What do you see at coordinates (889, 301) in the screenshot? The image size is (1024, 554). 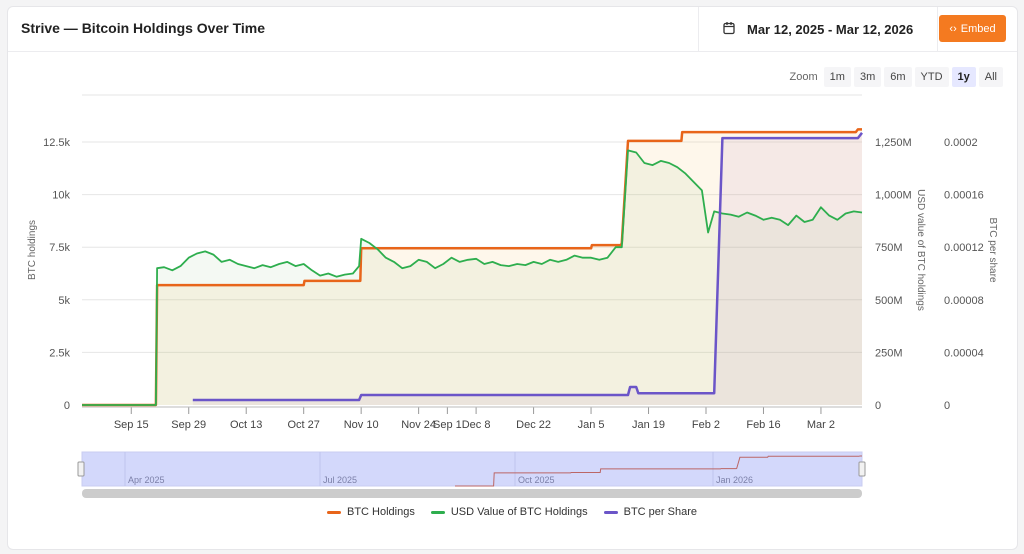 I see `y-right-usd-tick-label: 500M` at bounding box center [889, 301].